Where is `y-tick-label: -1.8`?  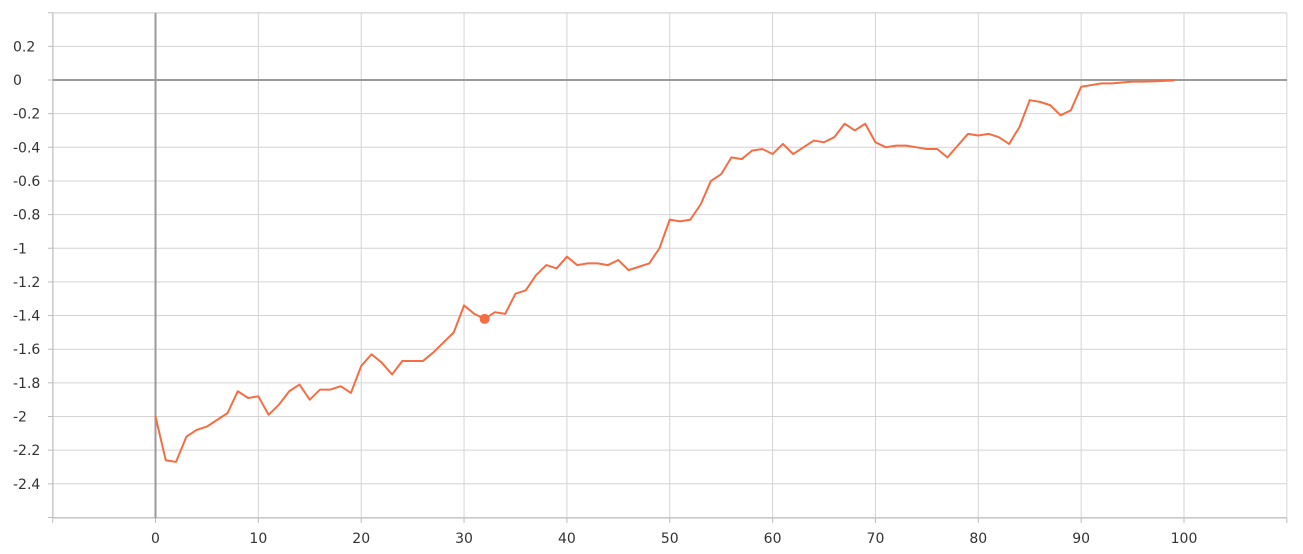
y-tick-label: -1.8 is located at coordinates (26, 384).